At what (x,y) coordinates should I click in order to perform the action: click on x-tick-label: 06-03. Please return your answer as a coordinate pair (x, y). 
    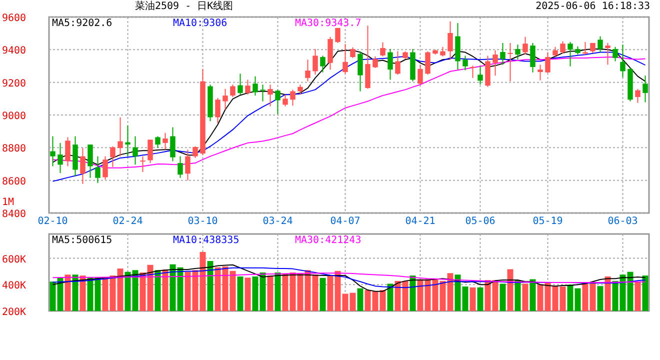
    Looking at the image, I should click on (623, 221).